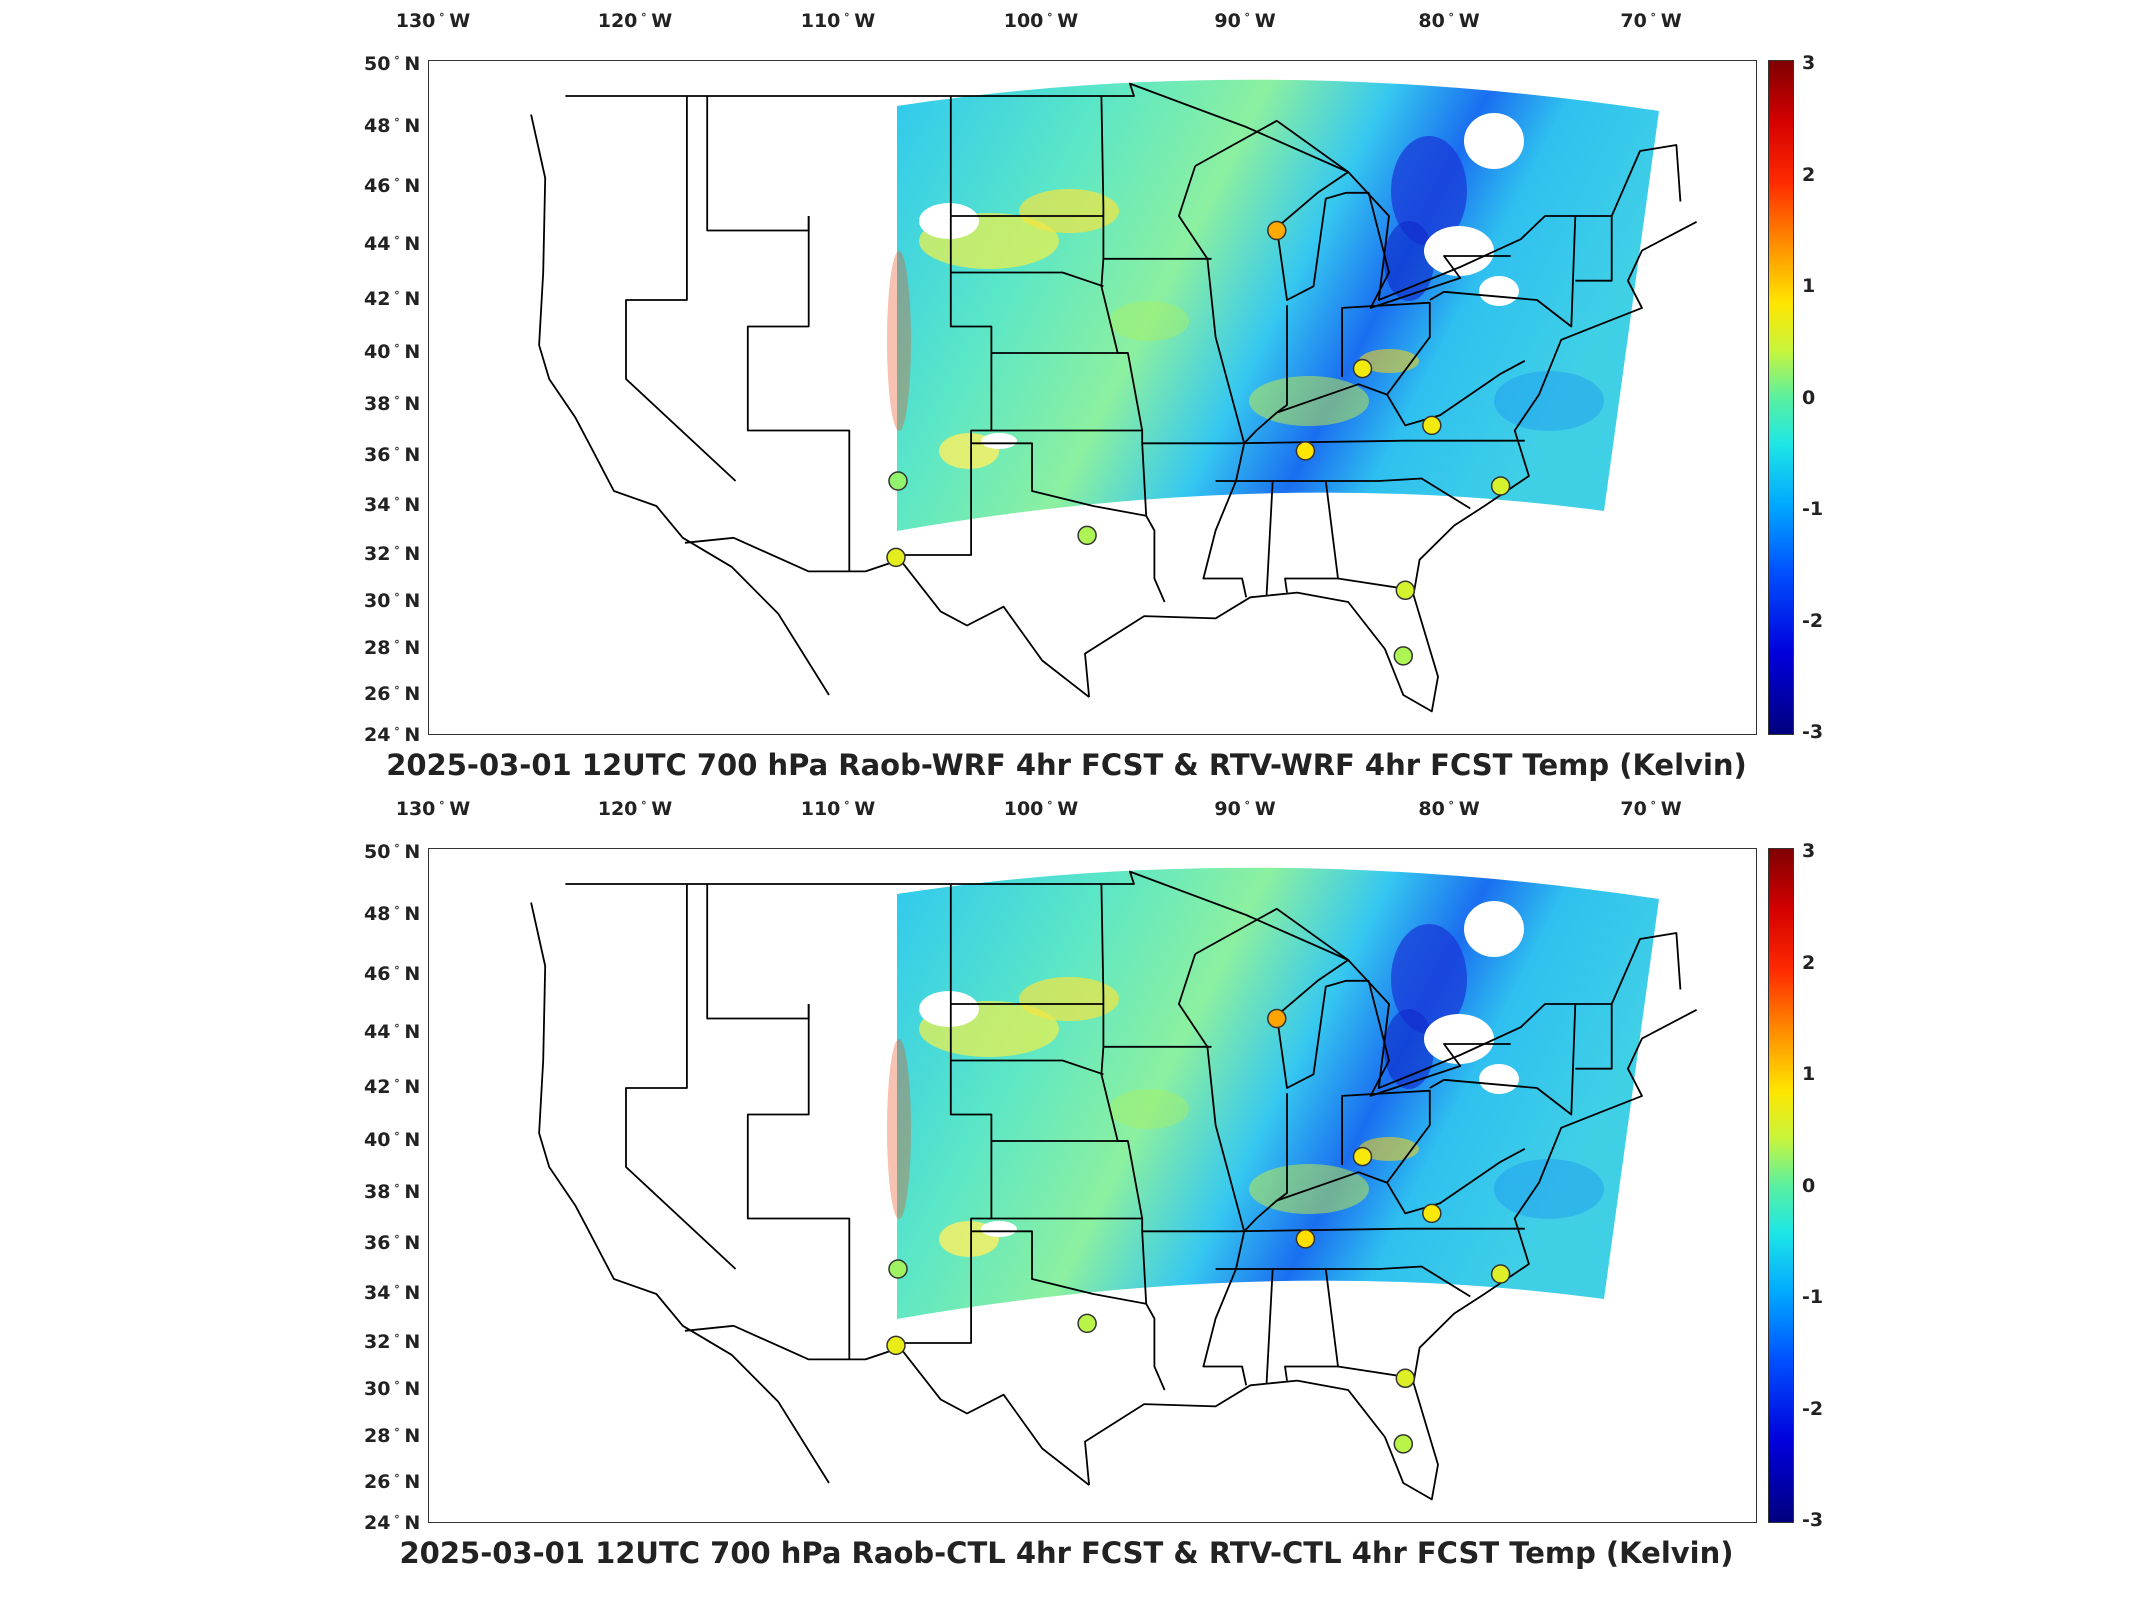 The height and width of the screenshot is (1600, 2133). What do you see at coordinates (392, 734) in the screenshot?
I see `latitude-label: 24 ∘ N` at bounding box center [392, 734].